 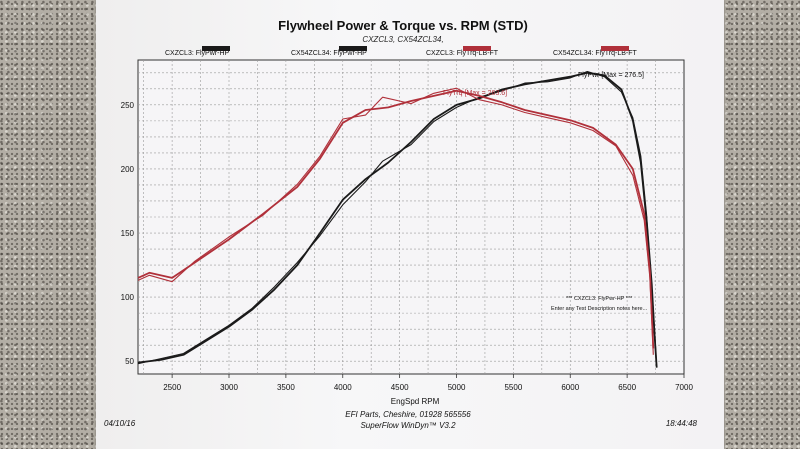 I want to click on x-tick-label: 4000, so click(x=343, y=387).